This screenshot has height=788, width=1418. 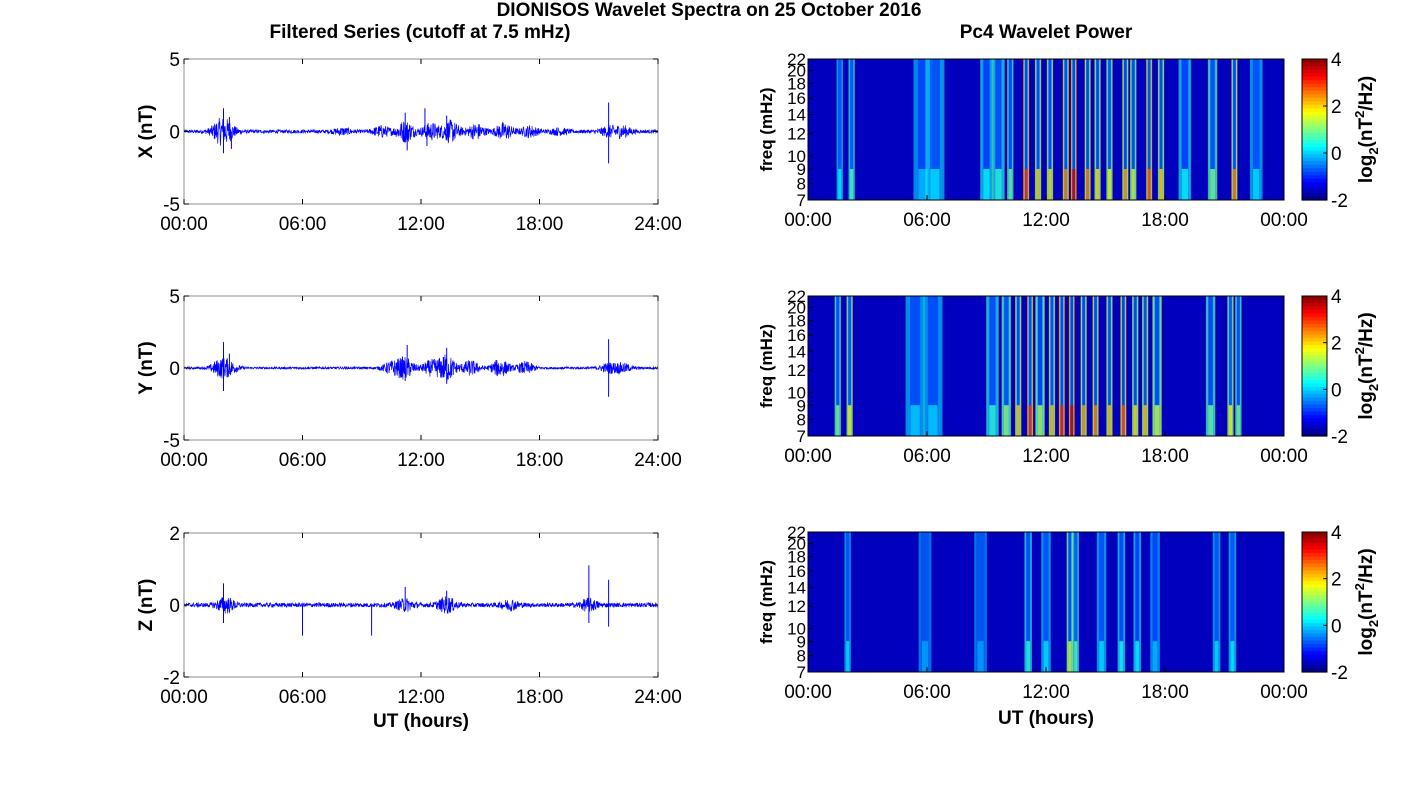 I want to click on x-tick-label: 06:00, so click(x=303, y=224).